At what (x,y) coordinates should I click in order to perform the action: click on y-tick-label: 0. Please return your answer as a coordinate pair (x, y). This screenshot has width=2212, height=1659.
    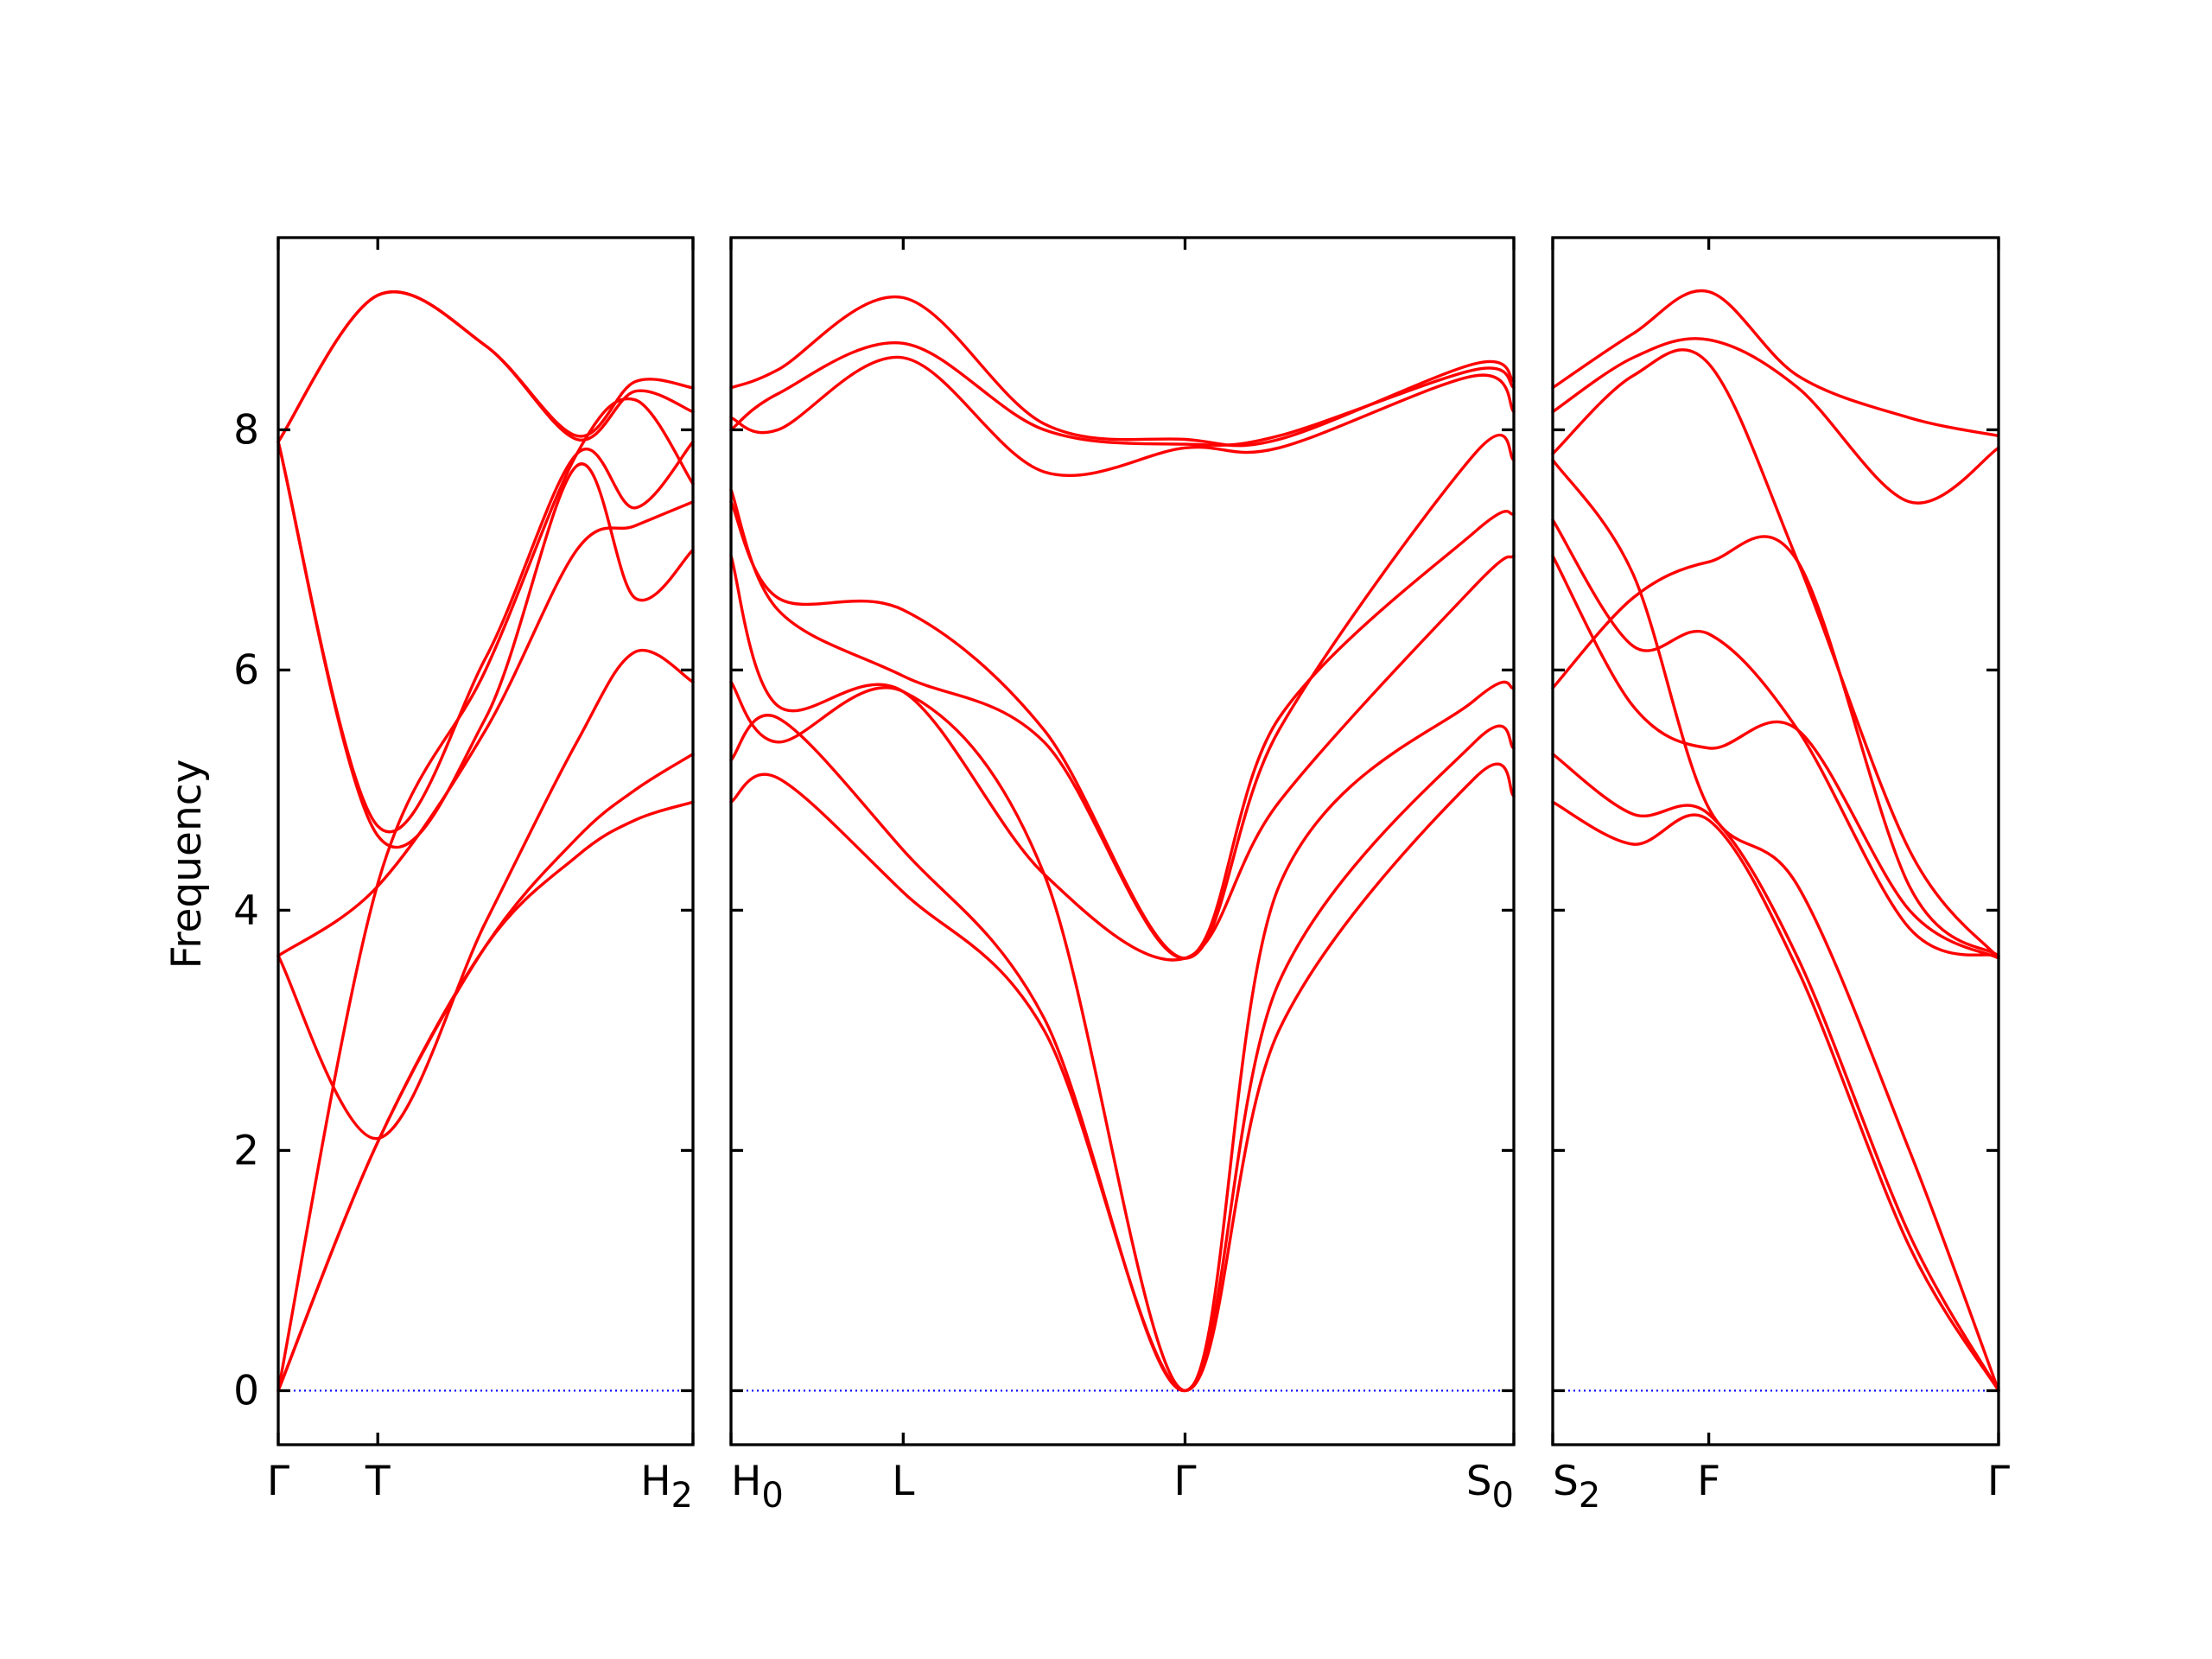
    Looking at the image, I should click on (246, 1390).